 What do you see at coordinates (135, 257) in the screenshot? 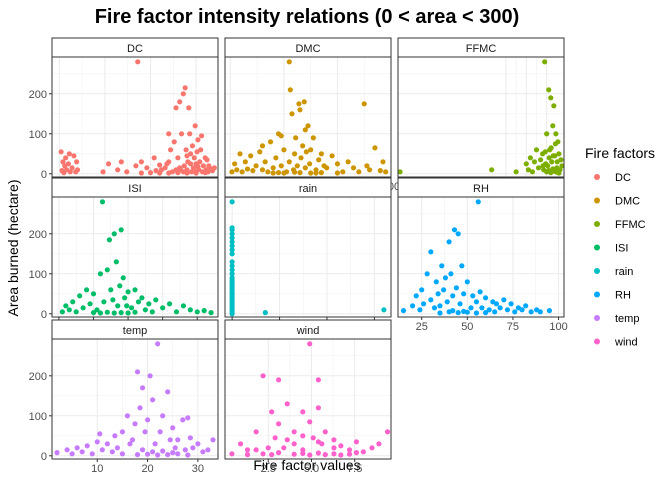
I see `panel-background-isi` at bounding box center [135, 257].